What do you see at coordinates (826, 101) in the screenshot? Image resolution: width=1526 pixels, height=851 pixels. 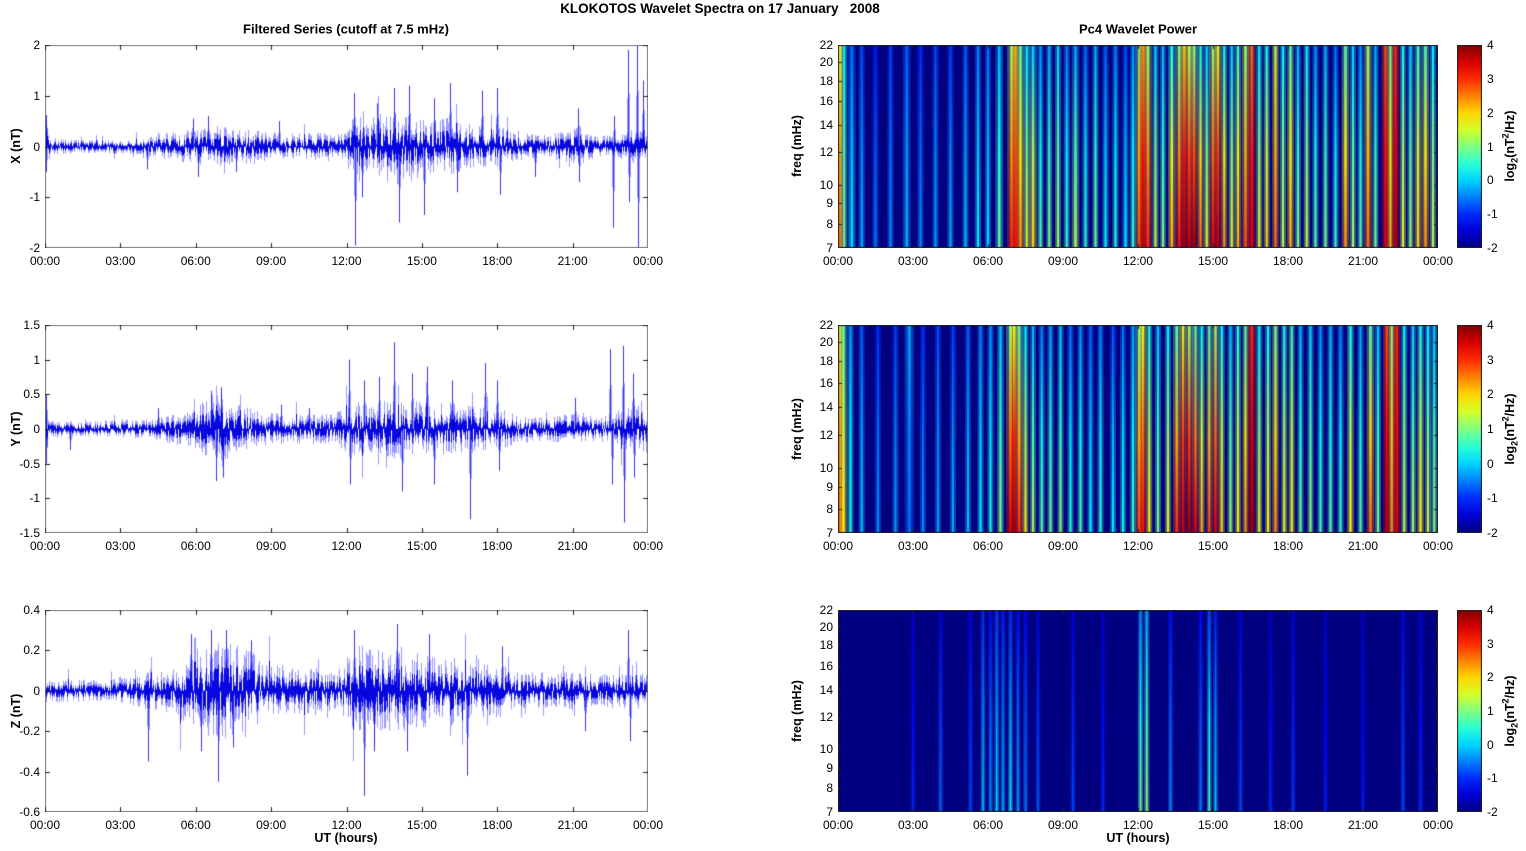 I see `freq-tick-label: 16` at bounding box center [826, 101].